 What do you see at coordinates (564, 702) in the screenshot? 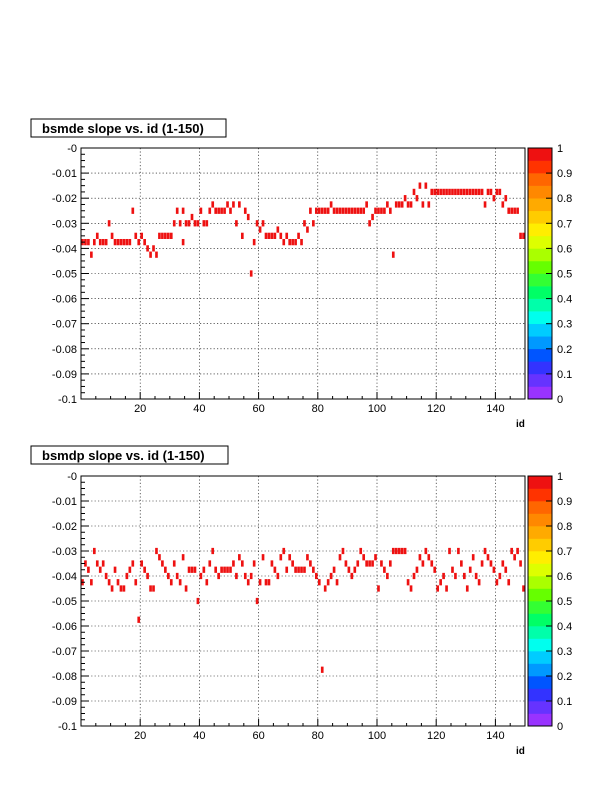
I see `colorbar-tick-label: 0.1` at bounding box center [564, 702].